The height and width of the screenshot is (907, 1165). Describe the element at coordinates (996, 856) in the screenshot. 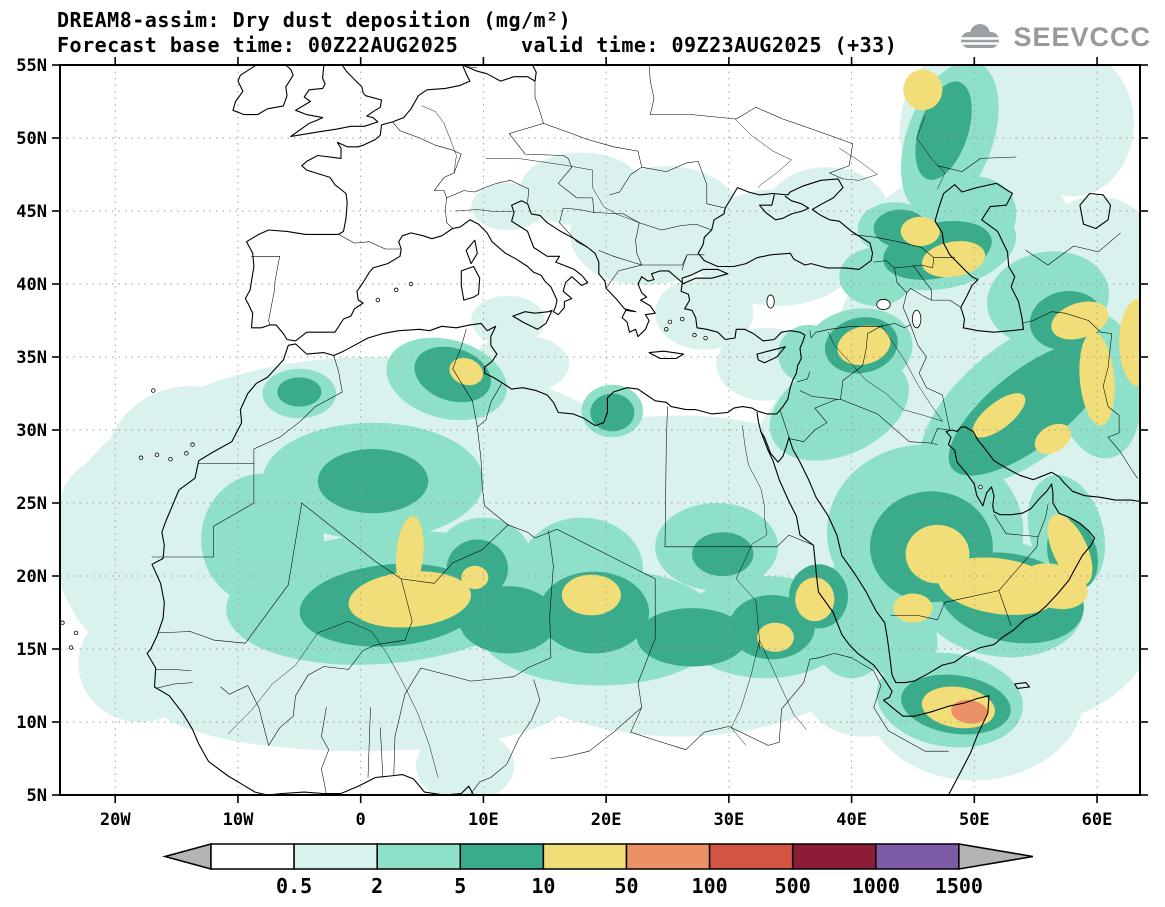

I see `legend-arrow-right` at that location.